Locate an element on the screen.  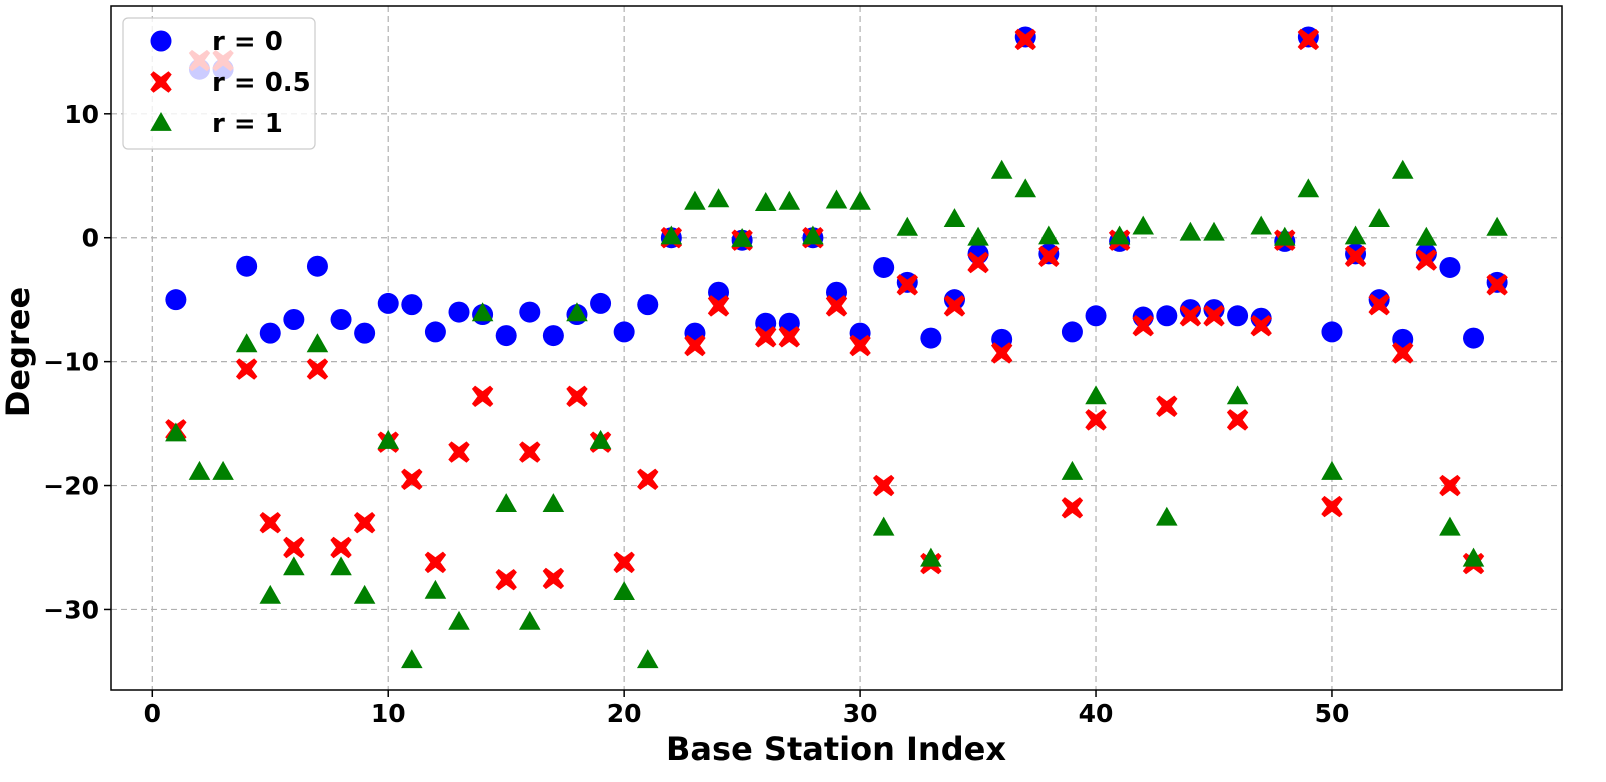
legend-label: r = 0 is located at coordinates (247, 42).